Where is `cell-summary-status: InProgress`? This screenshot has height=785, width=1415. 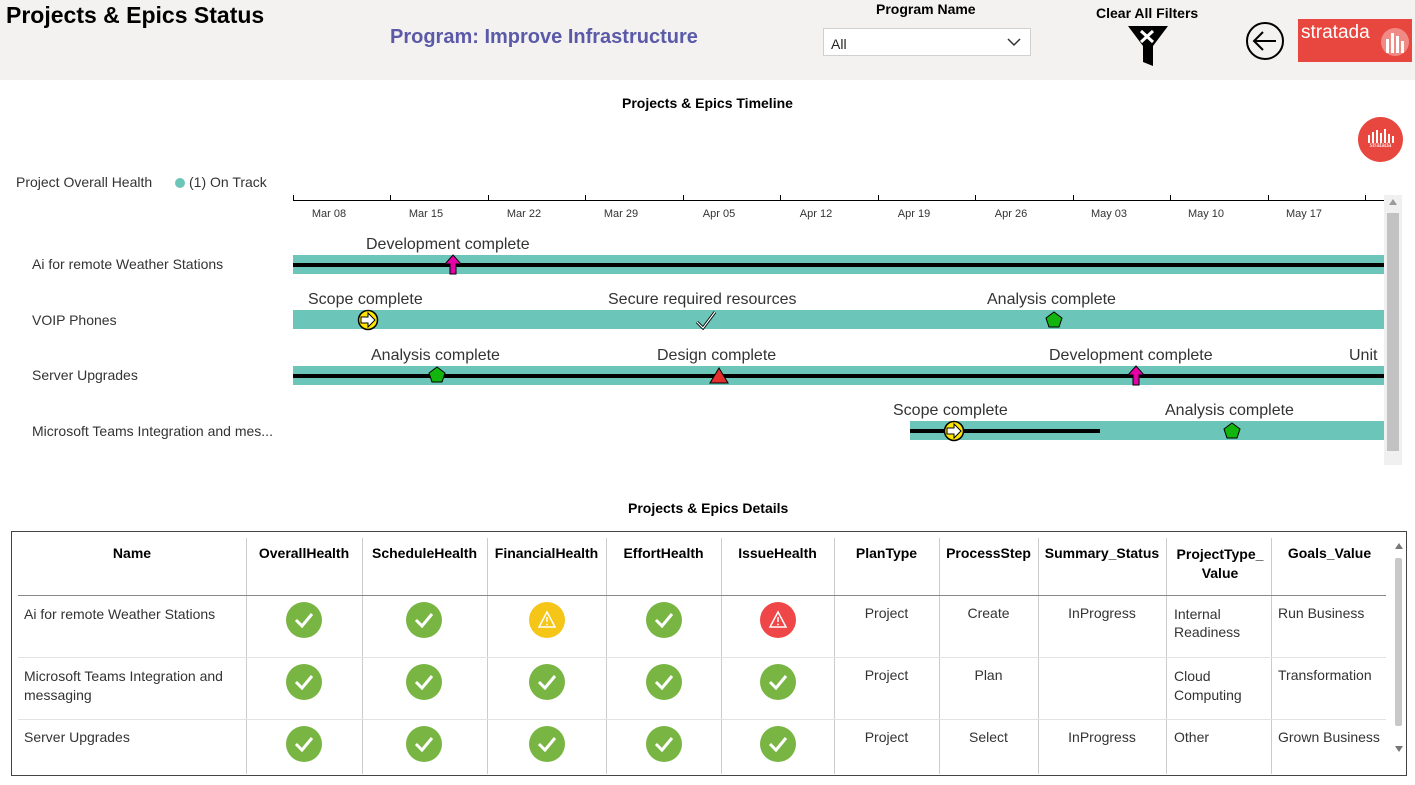 cell-summary-status: InProgress is located at coordinates (1102, 737).